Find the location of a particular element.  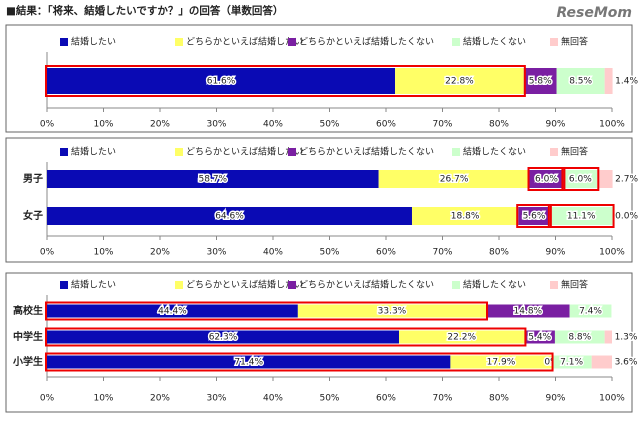

value-label: 5.8% is located at coordinates (540, 82).